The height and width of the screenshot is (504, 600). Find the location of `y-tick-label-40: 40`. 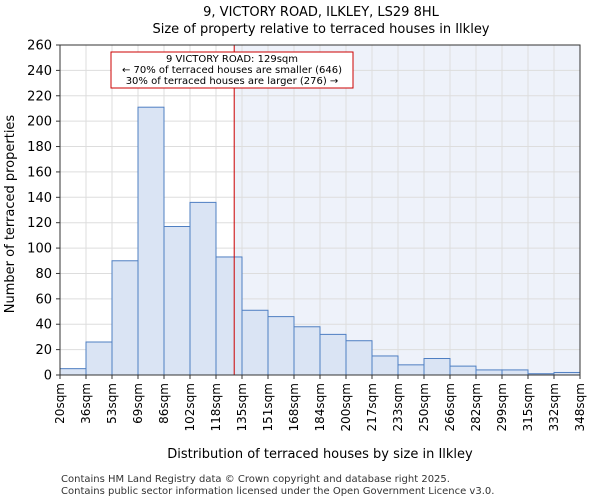

y-tick-label-40: 40 is located at coordinates (43, 325).